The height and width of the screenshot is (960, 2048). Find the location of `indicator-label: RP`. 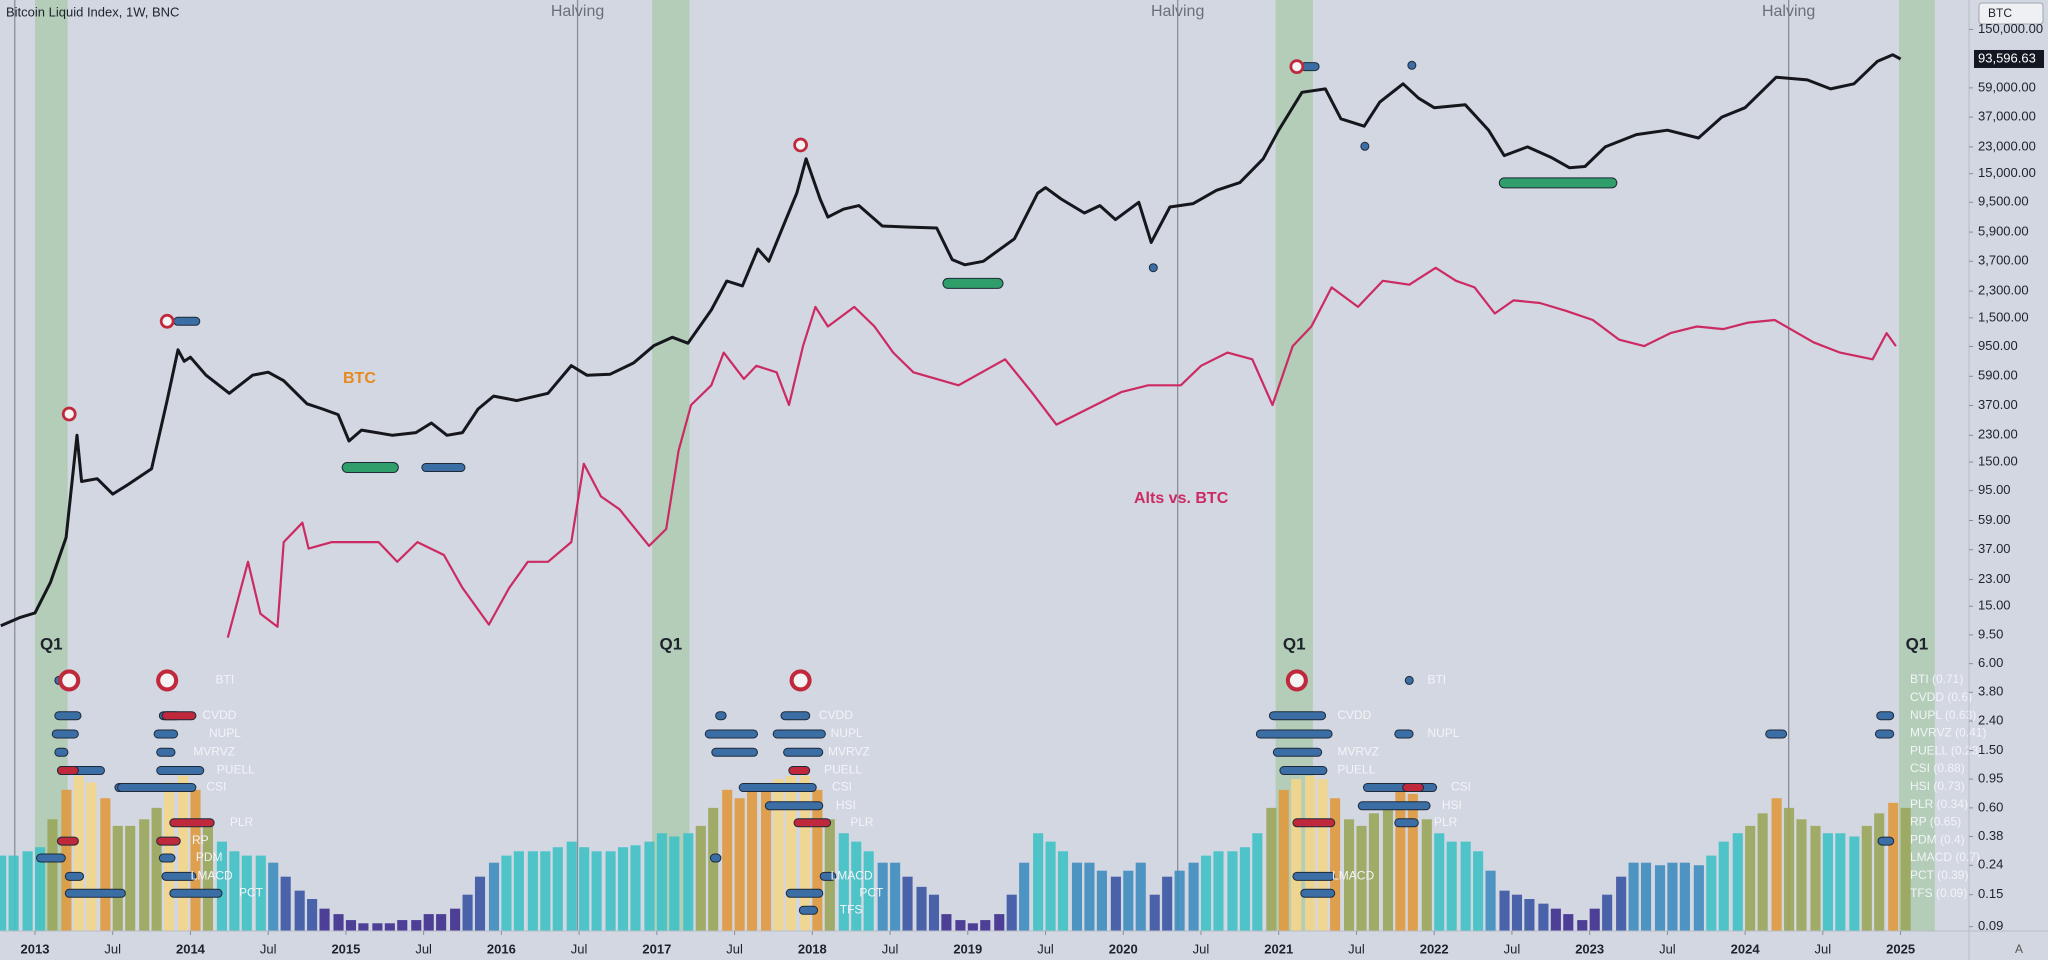

indicator-label: RP is located at coordinates (200, 840).